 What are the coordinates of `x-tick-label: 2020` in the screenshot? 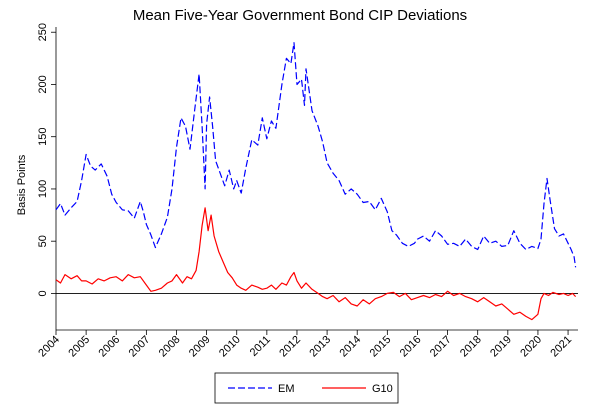 It's located at (531, 347).